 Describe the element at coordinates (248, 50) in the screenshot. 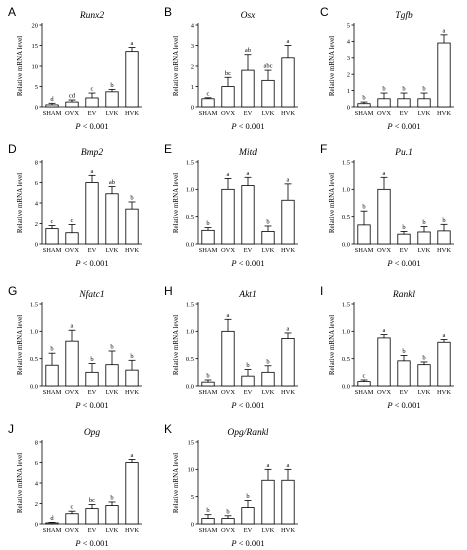

I see `significance-letter: ab` at that location.